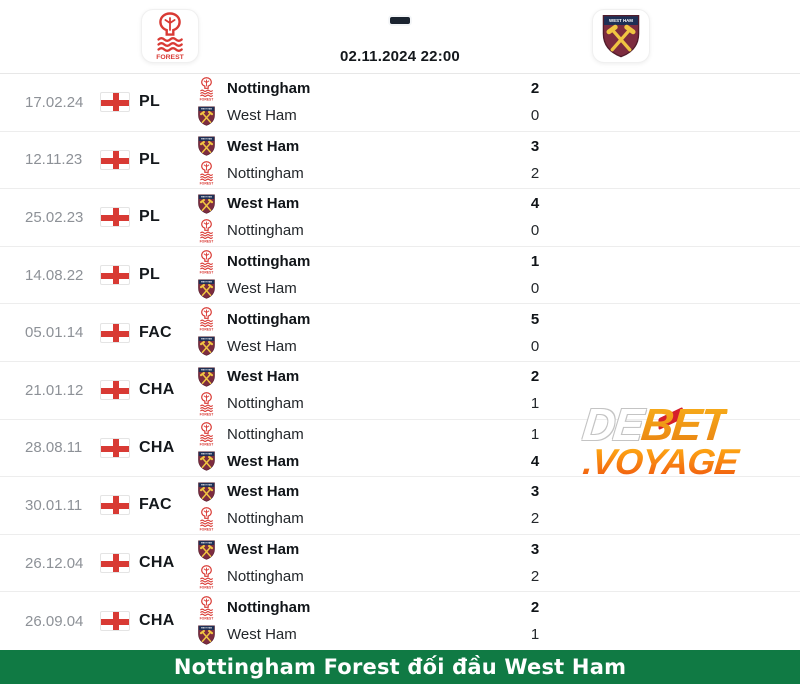  What do you see at coordinates (348, 160) in the screenshot?
I see `teams-cell: West Ham Nottingham` at bounding box center [348, 160].